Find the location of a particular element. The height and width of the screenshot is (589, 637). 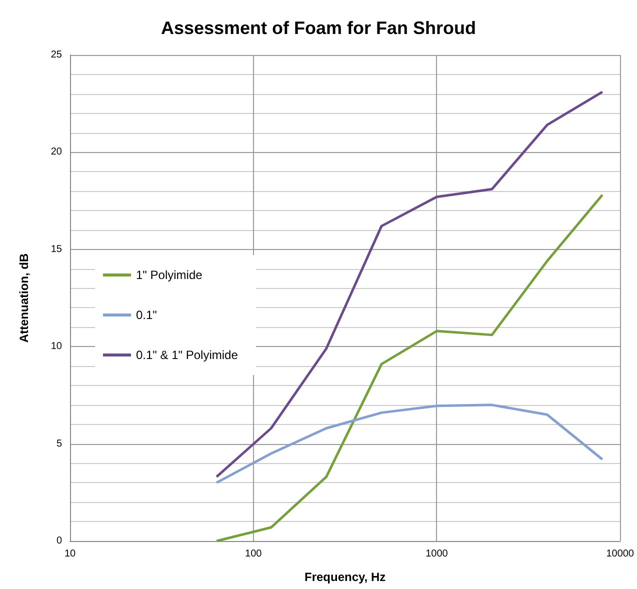

x-tick-label: 10 is located at coordinates (70, 554).